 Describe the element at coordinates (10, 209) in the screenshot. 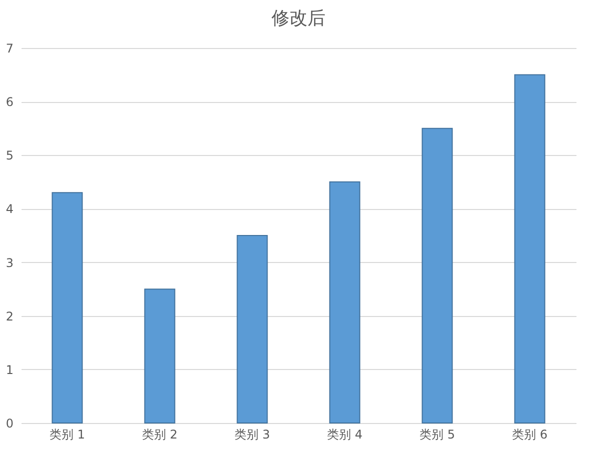

I see `y-tick-label: 4` at that location.